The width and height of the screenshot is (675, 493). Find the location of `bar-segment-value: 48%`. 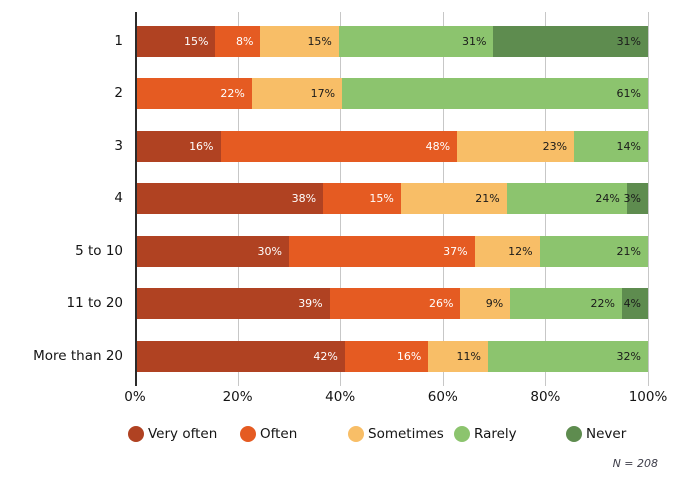

bar-segment-value: 48% is located at coordinates (438, 146).